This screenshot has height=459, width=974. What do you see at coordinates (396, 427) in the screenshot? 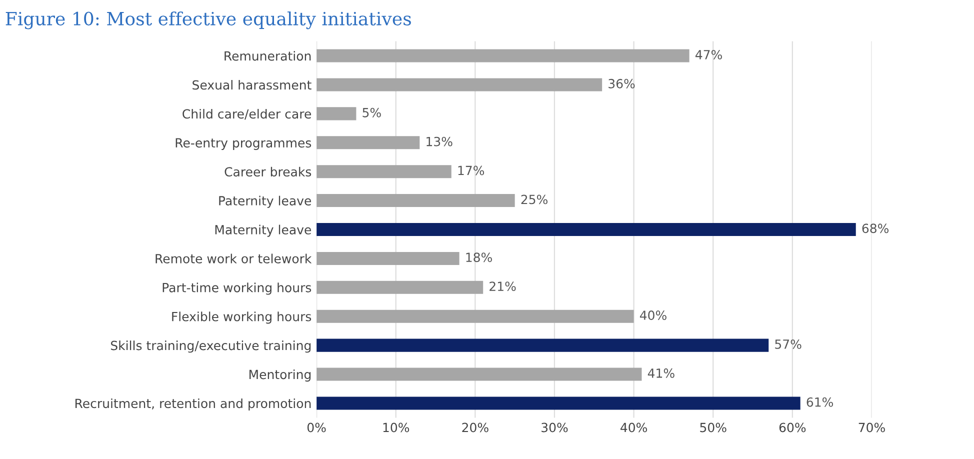
I see `x-tick-label: 10%` at bounding box center [396, 427].